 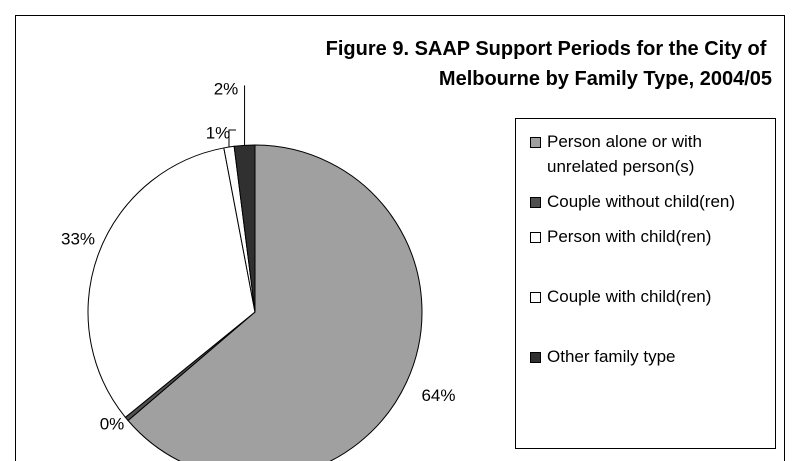 I want to click on legend-item: Person with child(ren), so click(x=648, y=236).